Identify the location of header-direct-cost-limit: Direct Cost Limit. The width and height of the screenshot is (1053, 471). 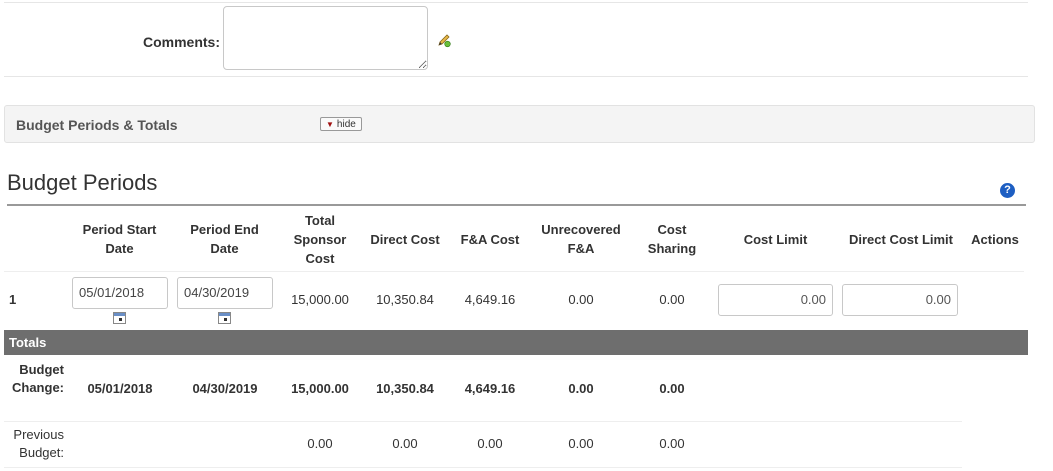
(900, 239).